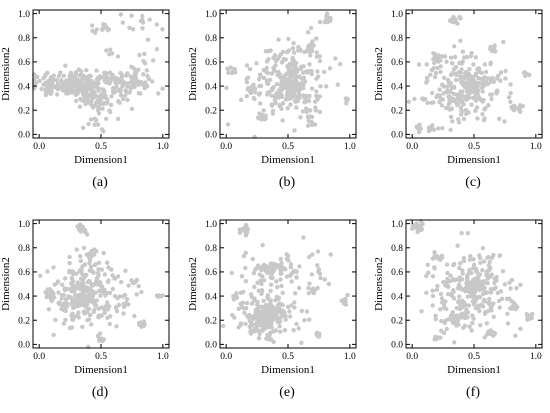  What do you see at coordinates (287, 182) in the screenshot?
I see `caption-b: (b)` at bounding box center [287, 182].